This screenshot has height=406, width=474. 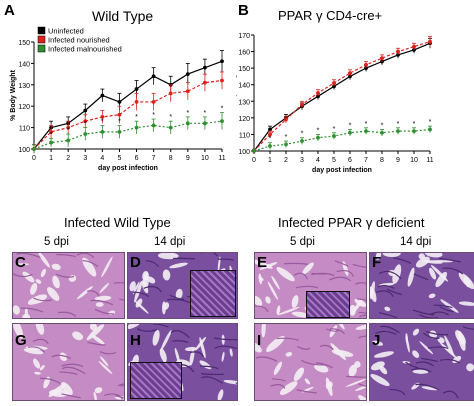 I want to click on histology-image-i, so click(x=310, y=362).